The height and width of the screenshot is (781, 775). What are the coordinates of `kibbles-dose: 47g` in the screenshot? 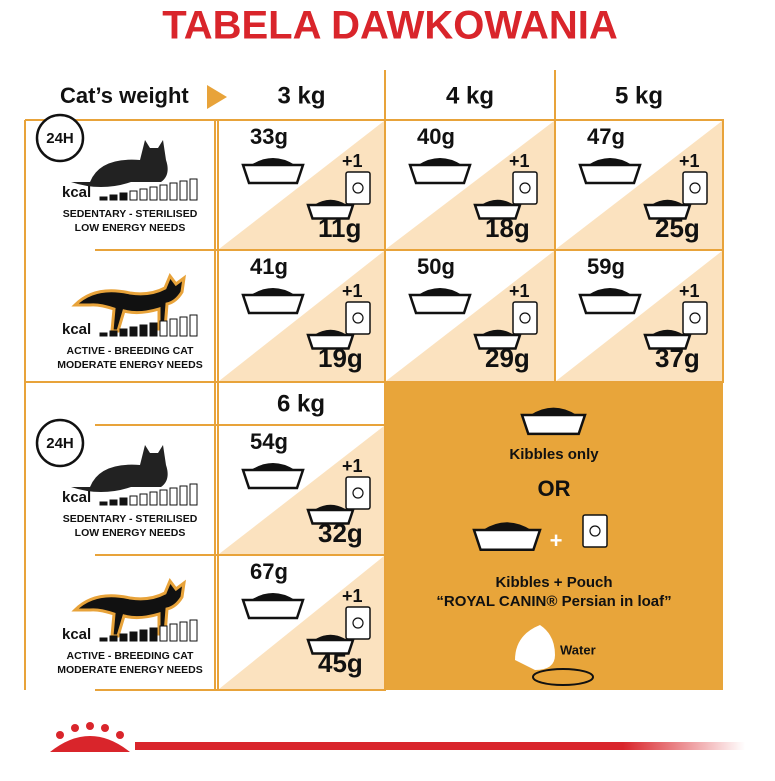 It's located at (606, 136).